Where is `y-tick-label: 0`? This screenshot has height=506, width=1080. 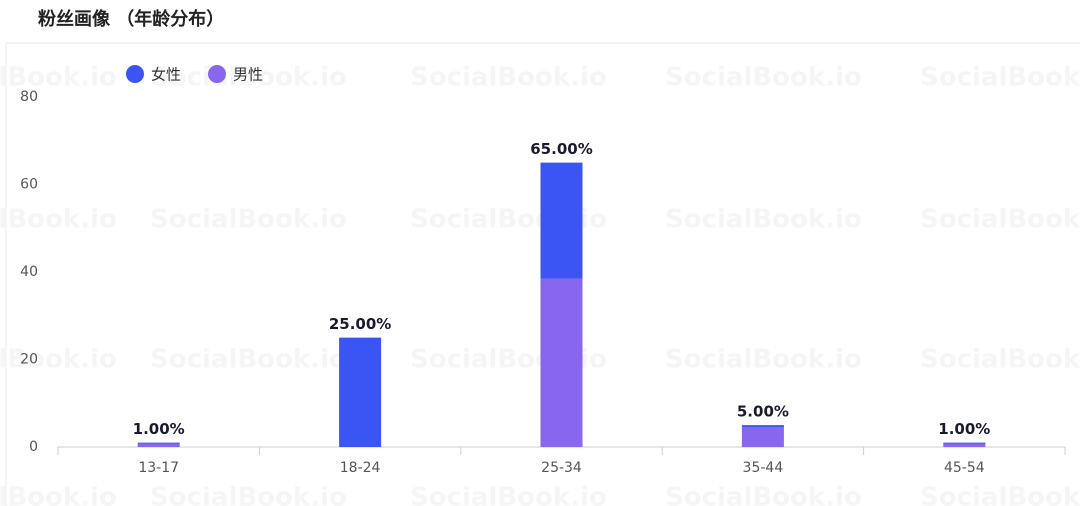
y-tick-label: 0 is located at coordinates (33, 447).